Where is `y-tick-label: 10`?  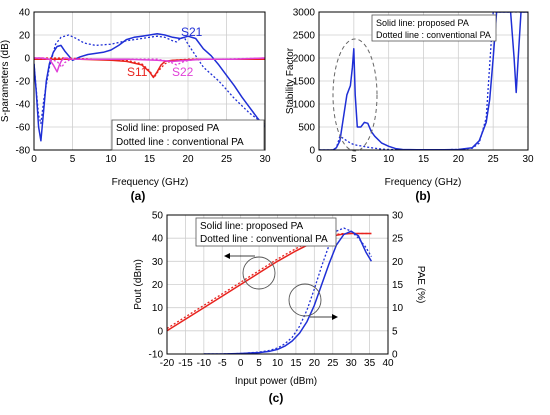 y-tick-label: 10 is located at coordinates (158, 308).